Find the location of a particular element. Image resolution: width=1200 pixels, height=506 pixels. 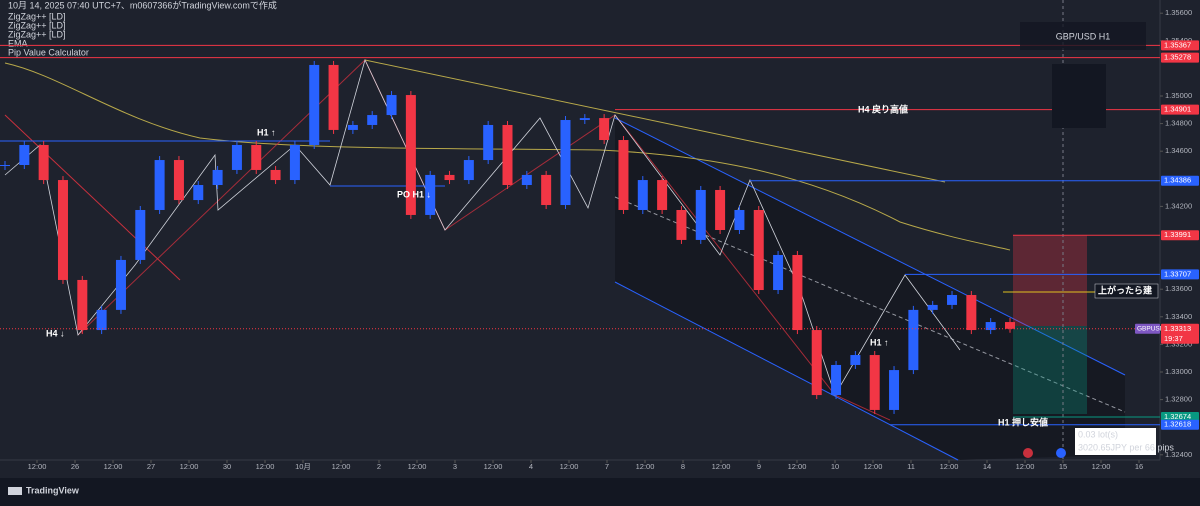

indicator-label: Pip Value Calculator is located at coordinates (48, 52).